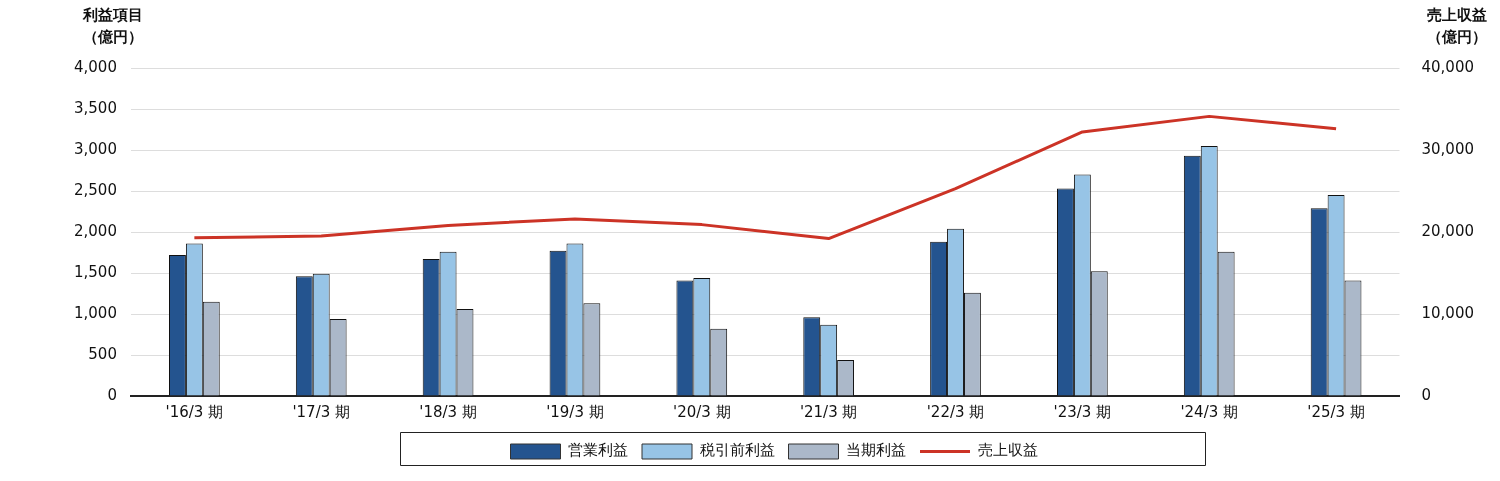  Describe the element at coordinates (1426, 394) in the screenshot. I see `y2-tick-label: 0` at that location.